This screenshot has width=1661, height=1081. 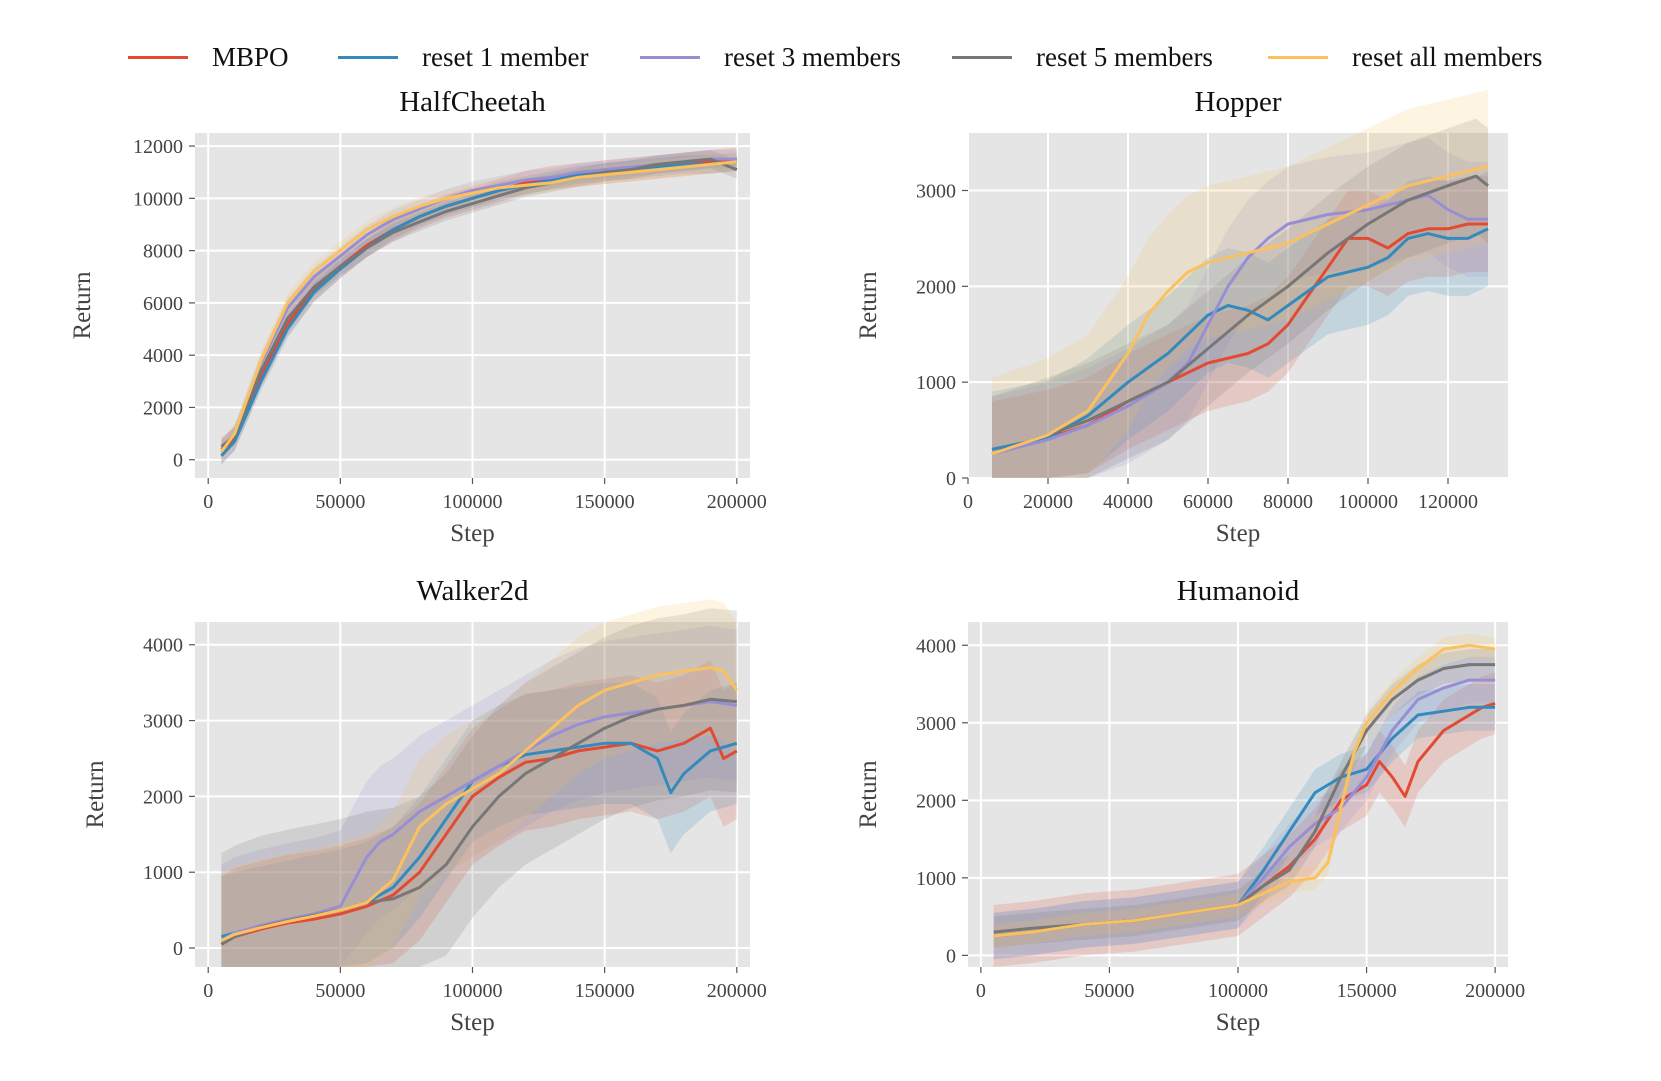 What do you see at coordinates (1048, 502) in the screenshot?
I see `x-tick-label: 20000` at bounding box center [1048, 502].